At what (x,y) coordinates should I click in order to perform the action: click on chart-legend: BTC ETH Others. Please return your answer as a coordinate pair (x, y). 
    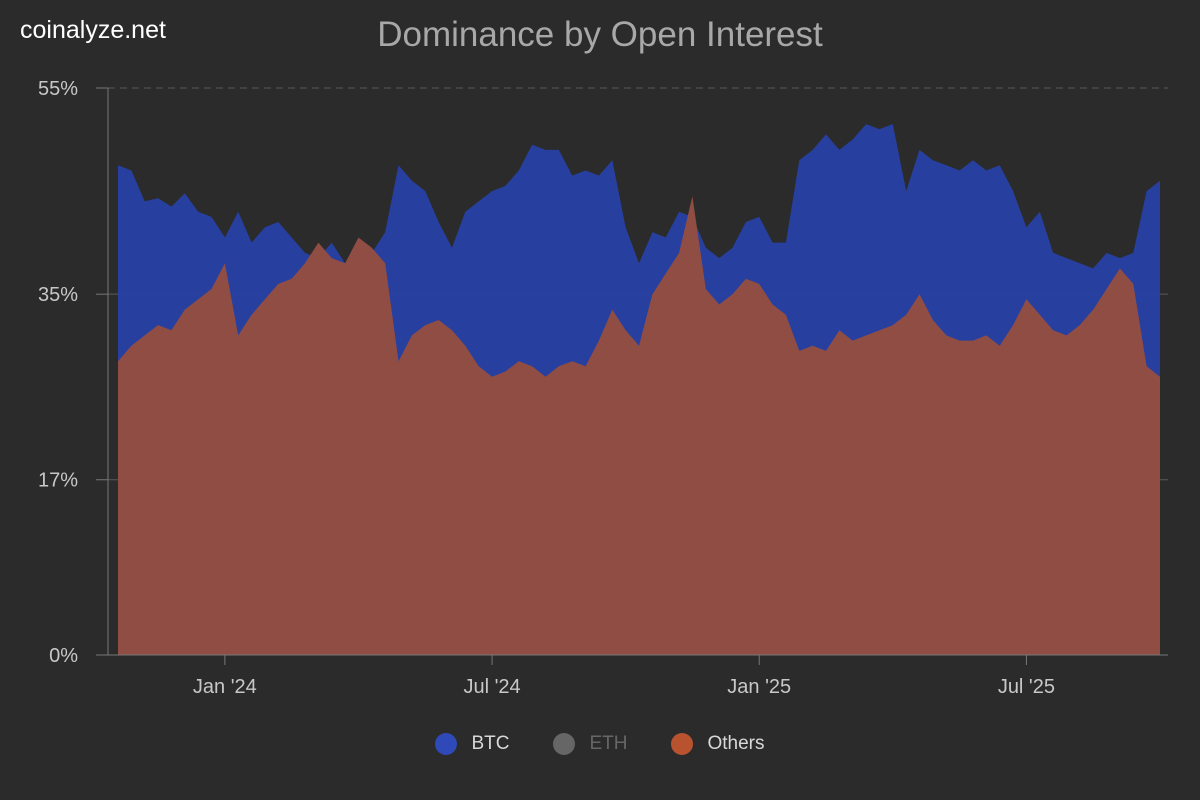
    Looking at the image, I should click on (600, 744).